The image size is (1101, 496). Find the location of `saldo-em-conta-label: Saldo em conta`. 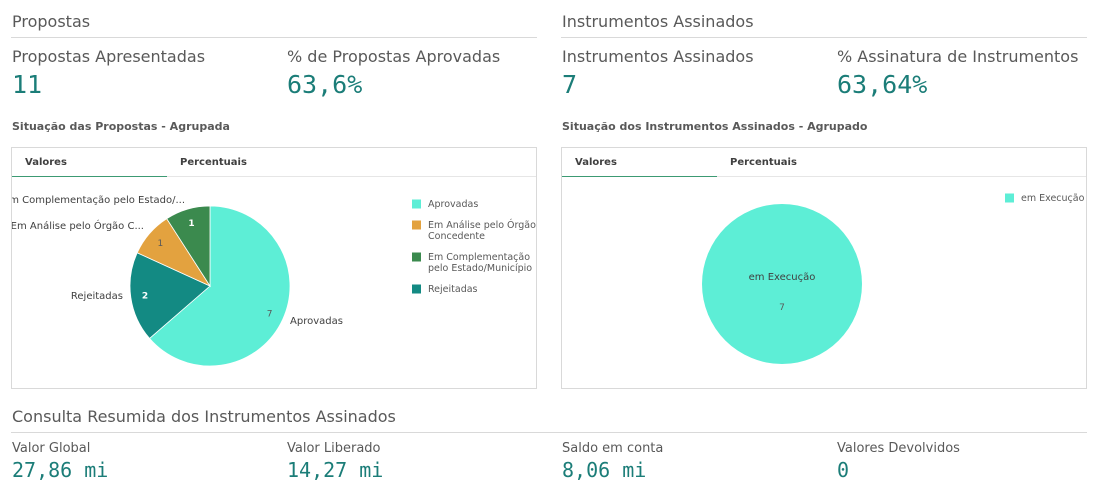

saldo-em-conta-label: Saldo em conta is located at coordinates (613, 448).